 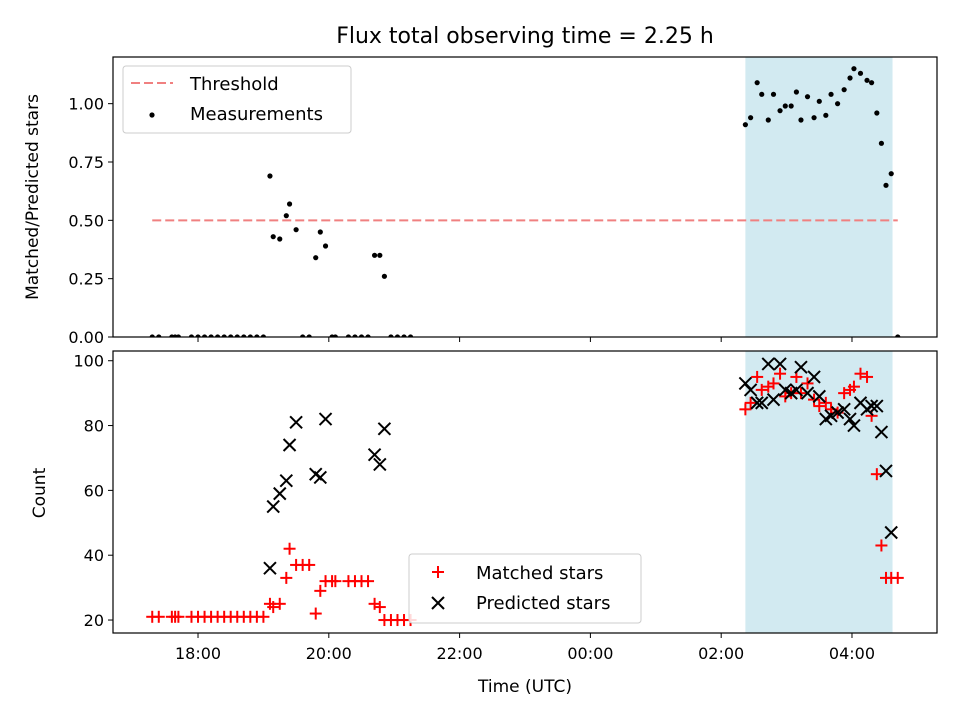 What do you see at coordinates (438, 603) in the screenshot?
I see `legend-predicted-swatch` at bounding box center [438, 603].